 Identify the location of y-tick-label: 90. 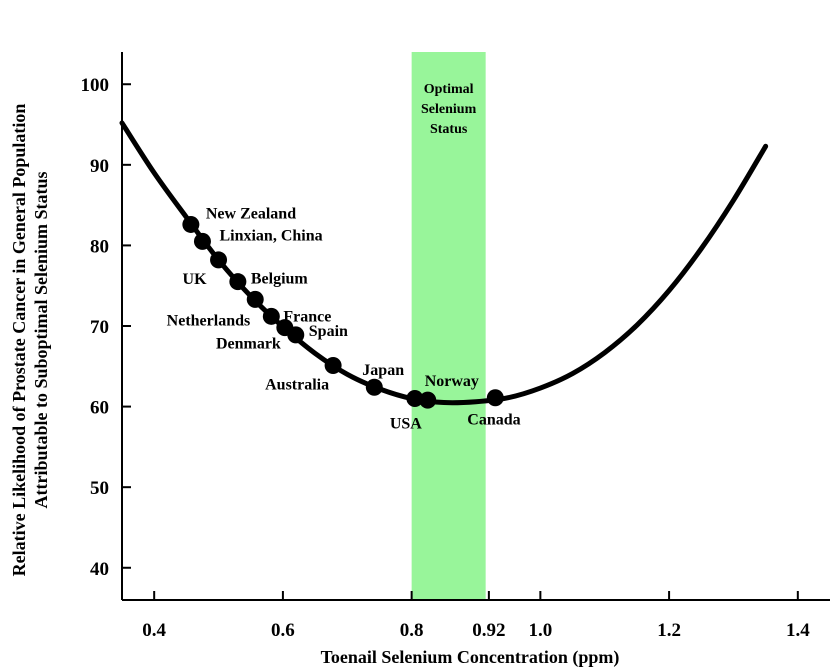
(99, 166).